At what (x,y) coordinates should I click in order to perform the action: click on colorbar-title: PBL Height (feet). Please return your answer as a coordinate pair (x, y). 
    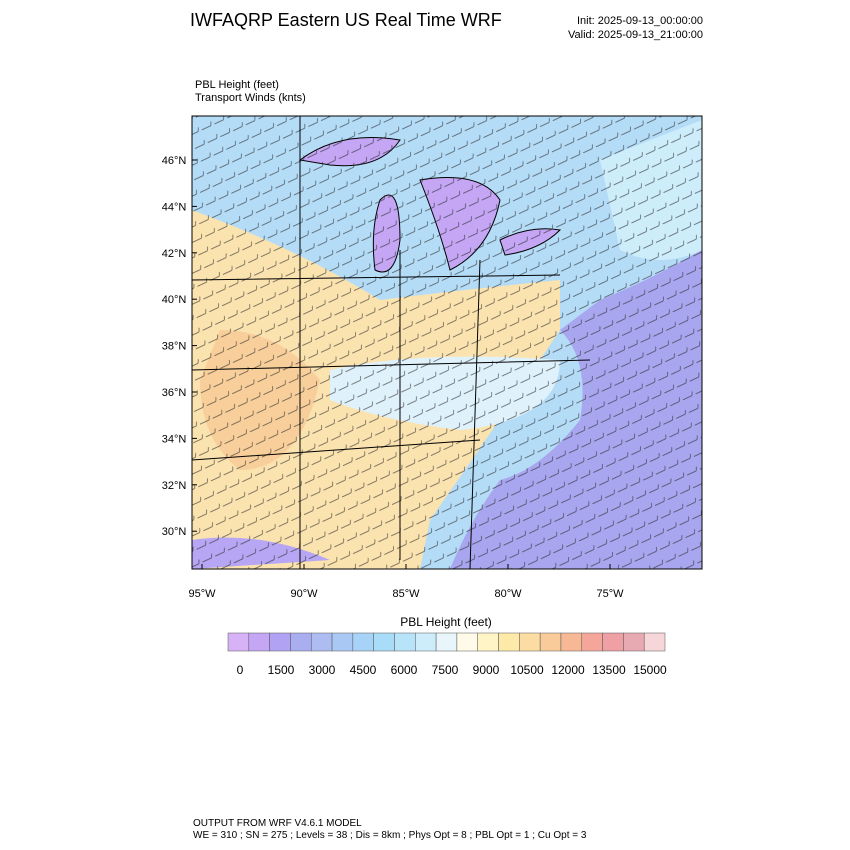
    Looking at the image, I should click on (446, 622).